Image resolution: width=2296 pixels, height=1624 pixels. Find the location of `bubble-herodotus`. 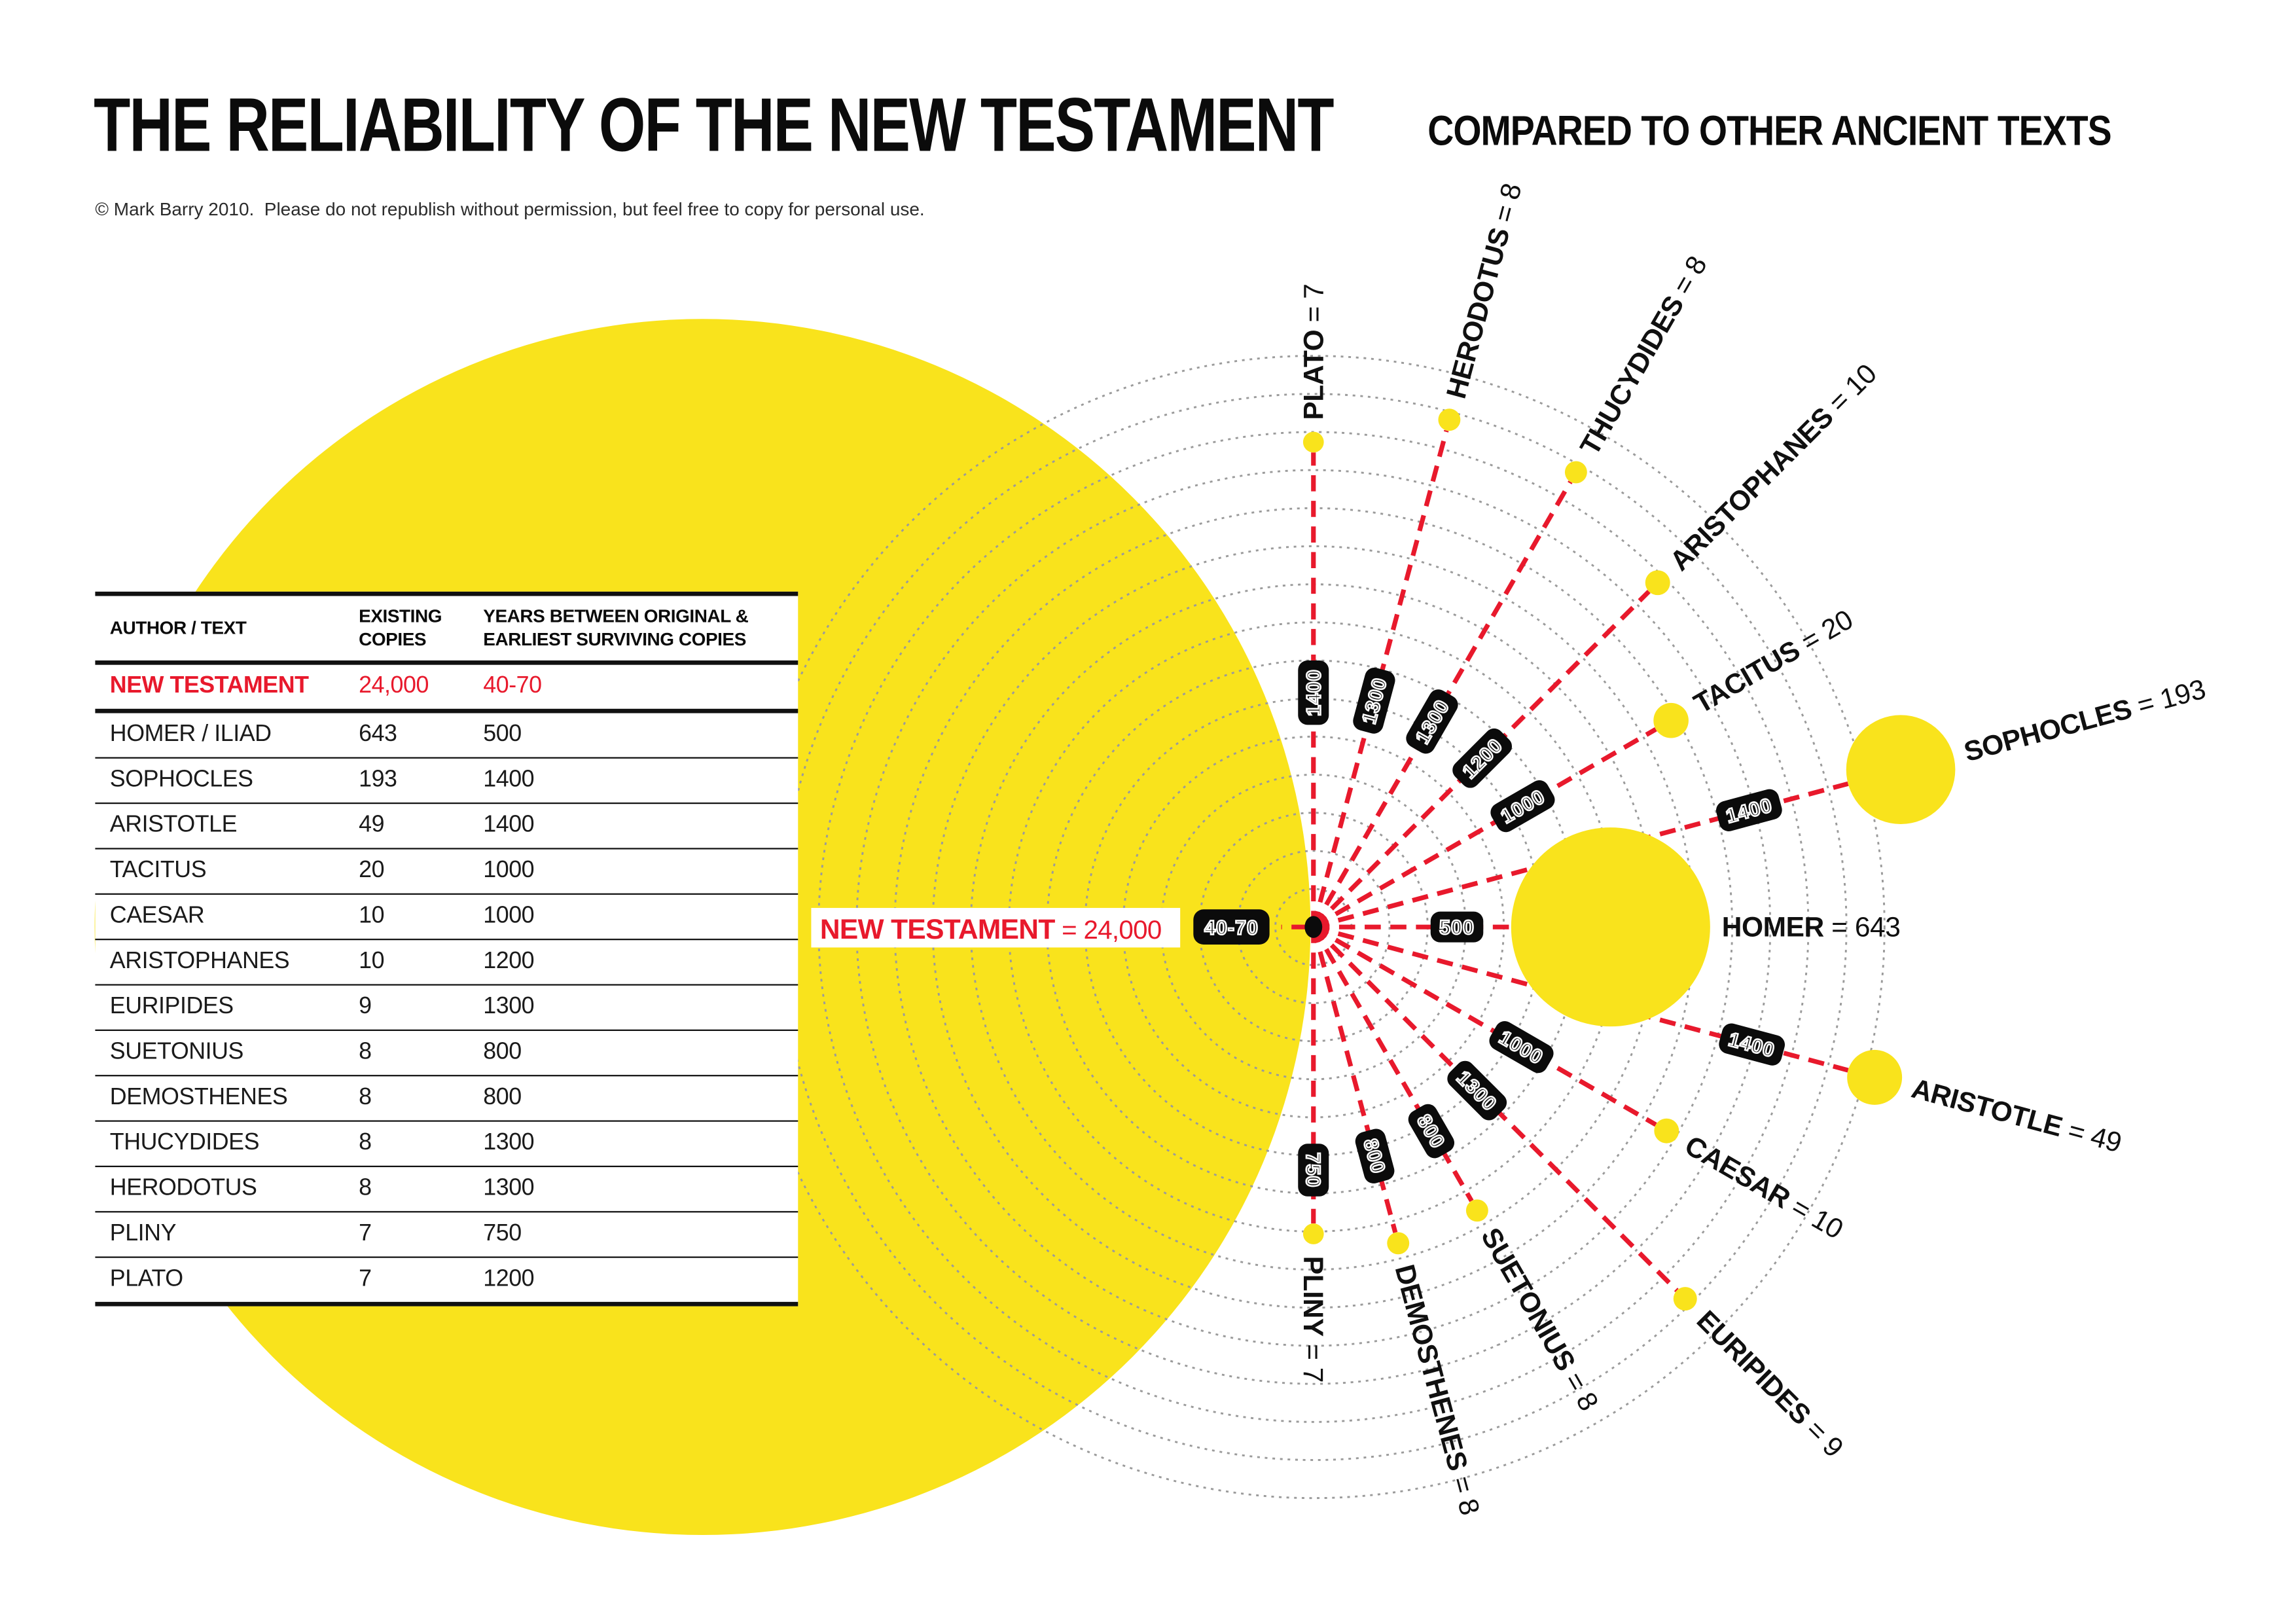

bubble-herodotus is located at coordinates (1449, 419).